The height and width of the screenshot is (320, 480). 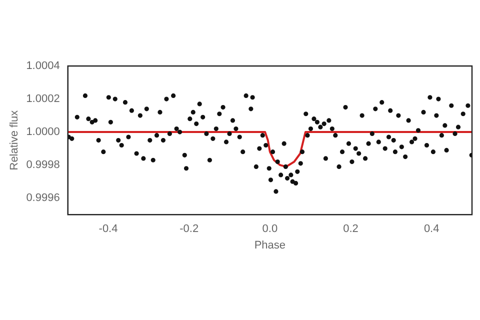 I want to click on y-tick-label: 0.9996, so click(x=43, y=198).